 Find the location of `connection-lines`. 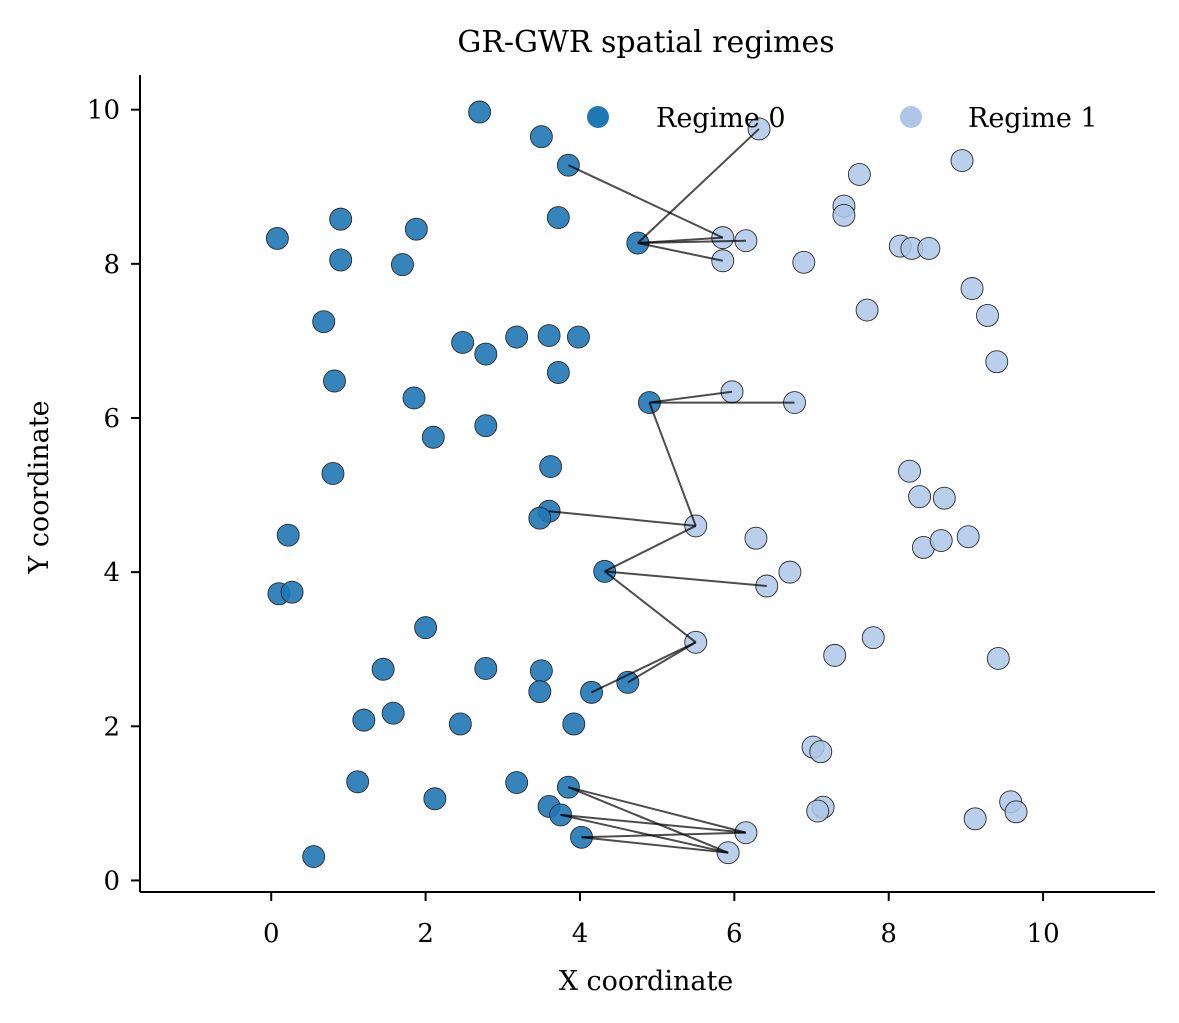

connection-lines is located at coordinates (671, 491).